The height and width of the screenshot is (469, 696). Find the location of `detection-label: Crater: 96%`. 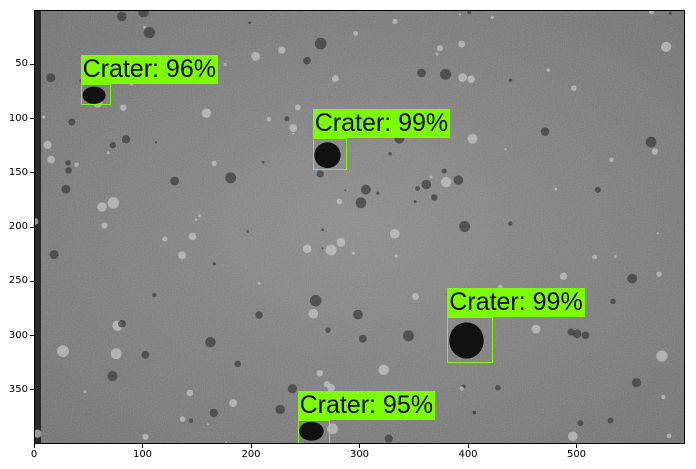

detection-label: Crater: 96% is located at coordinates (149, 69).